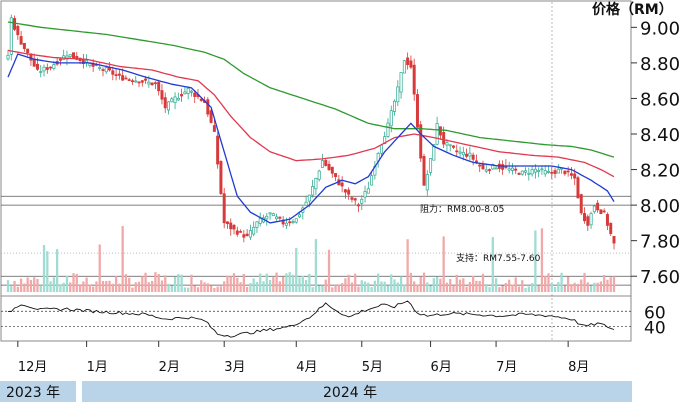 The height and width of the screenshot is (406, 692). I want to click on rsi-tick-label: 60, so click(655, 313).